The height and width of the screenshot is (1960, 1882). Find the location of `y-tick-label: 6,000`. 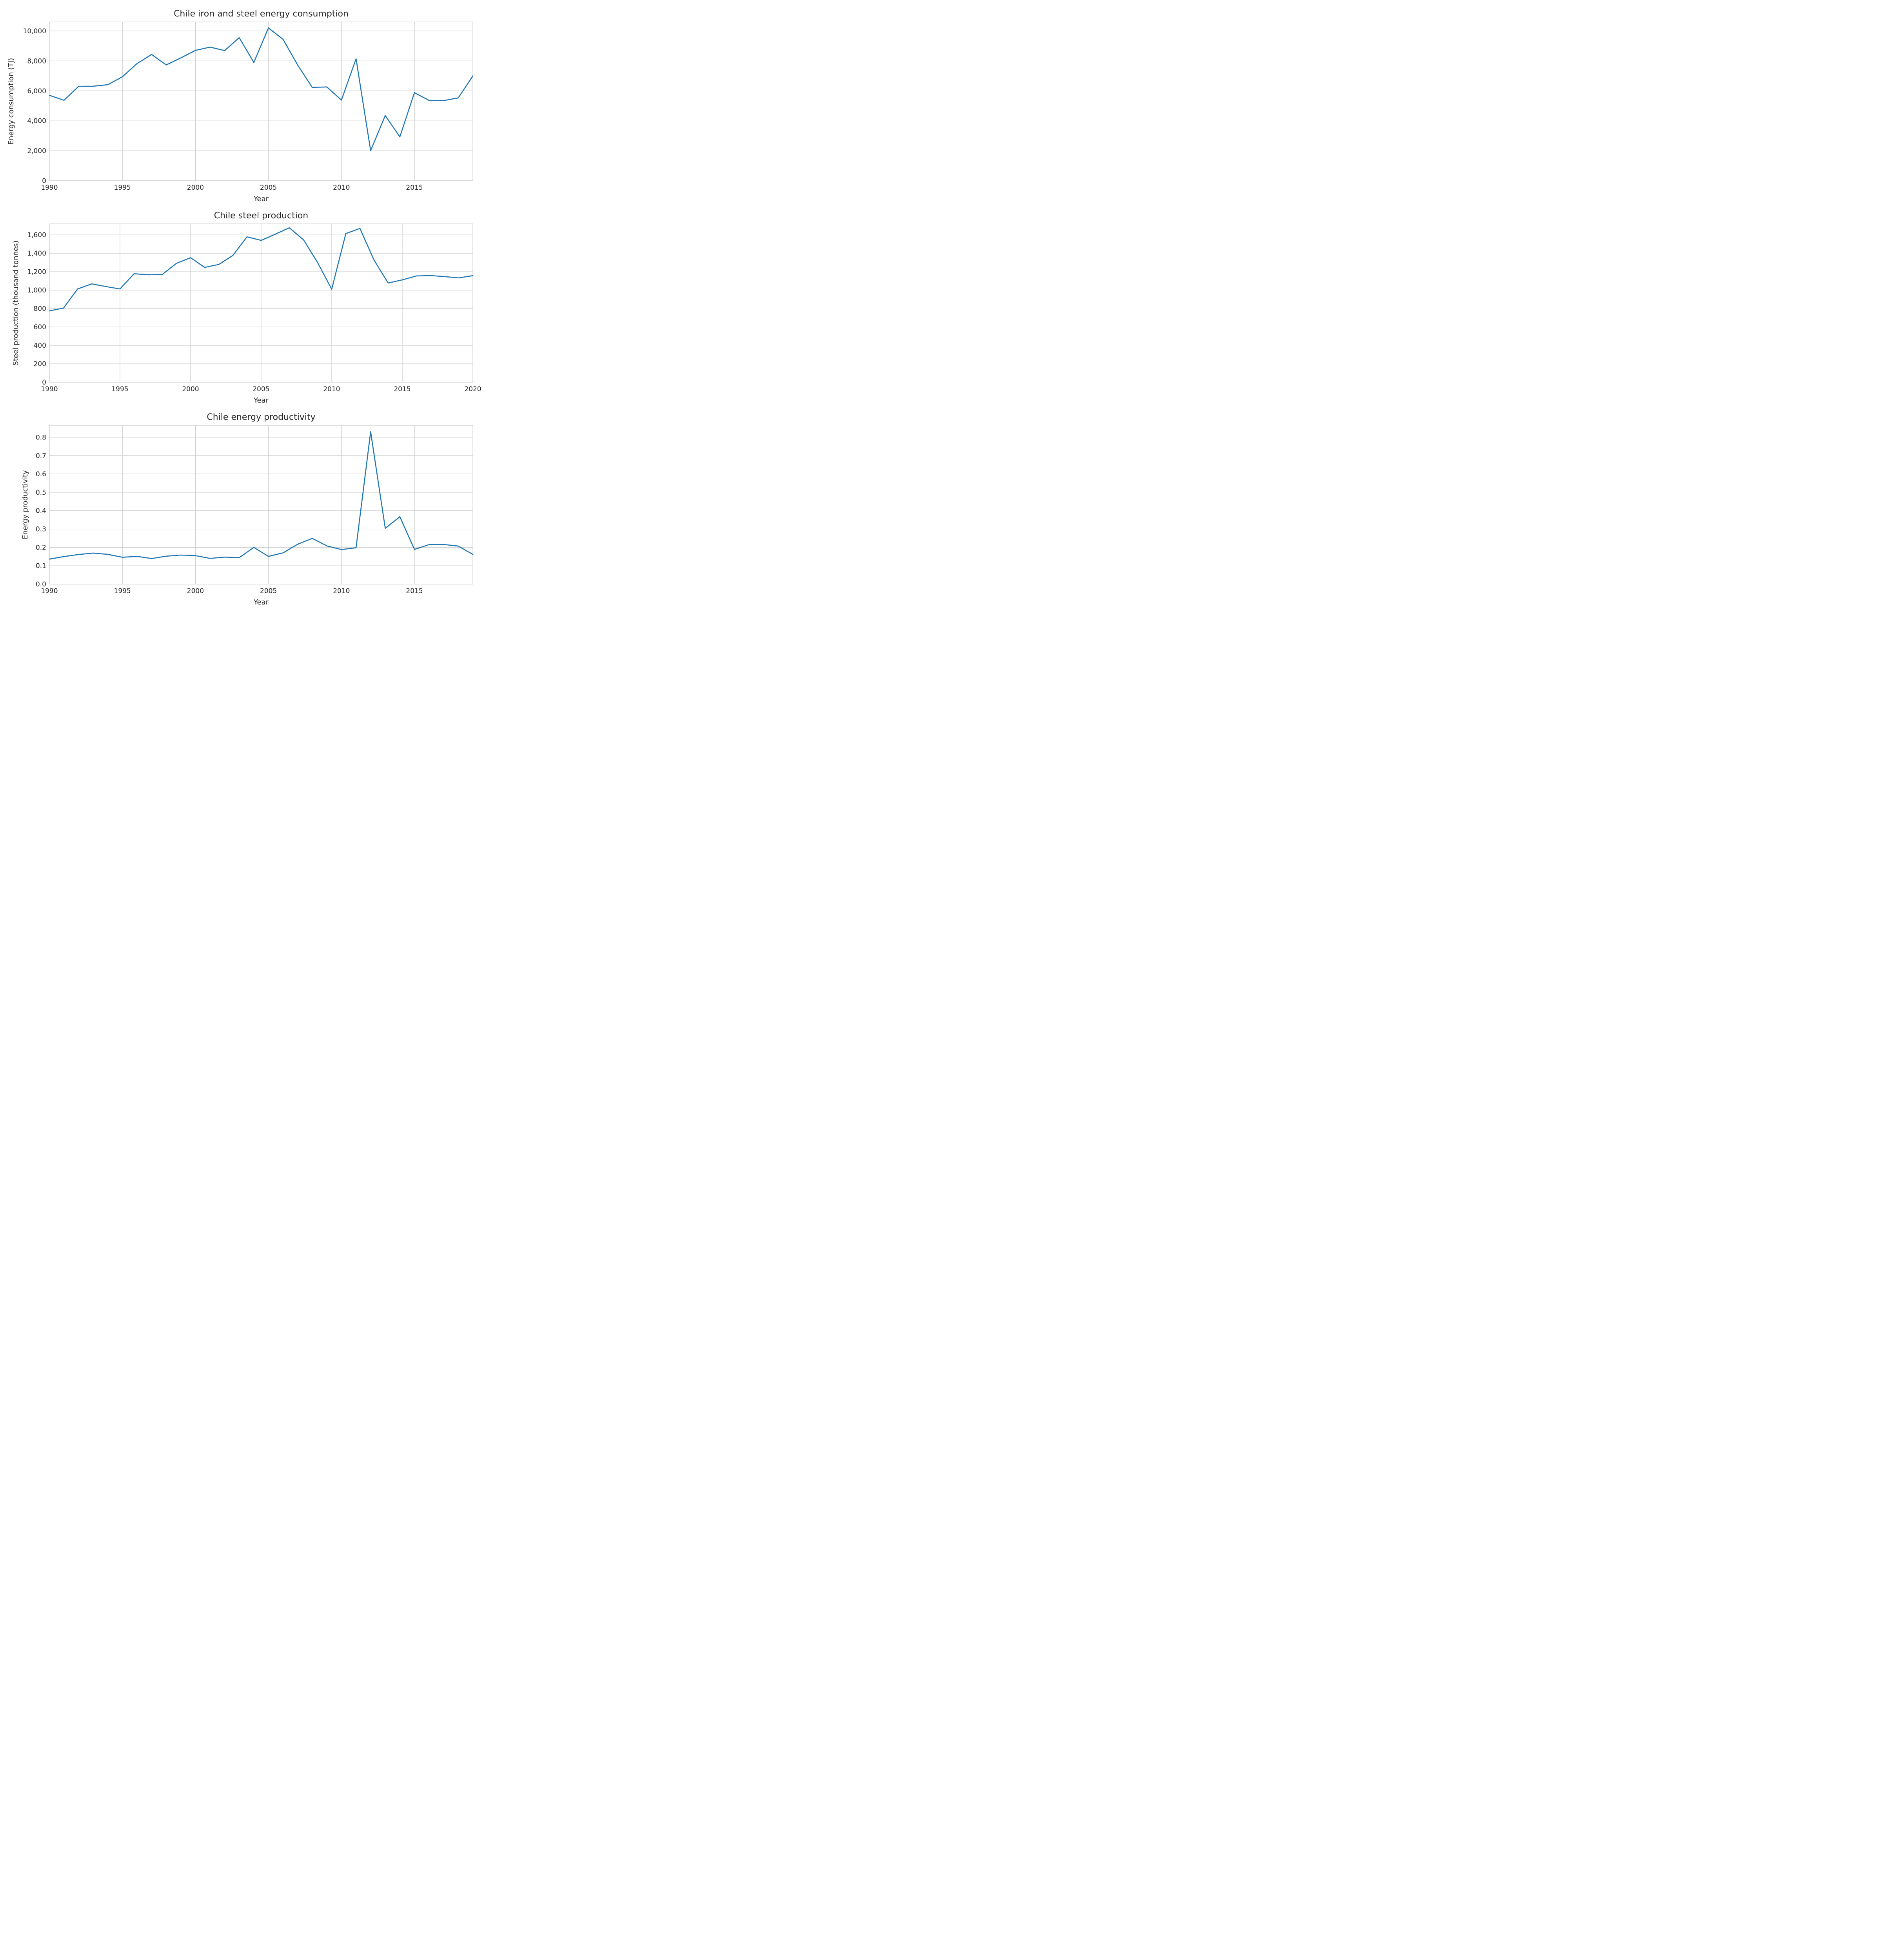

y-tick-label: 6,000 is located at coordinates (36, 91).